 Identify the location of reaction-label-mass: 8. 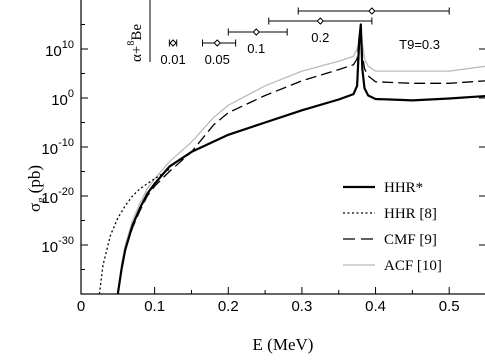
(131, 43).